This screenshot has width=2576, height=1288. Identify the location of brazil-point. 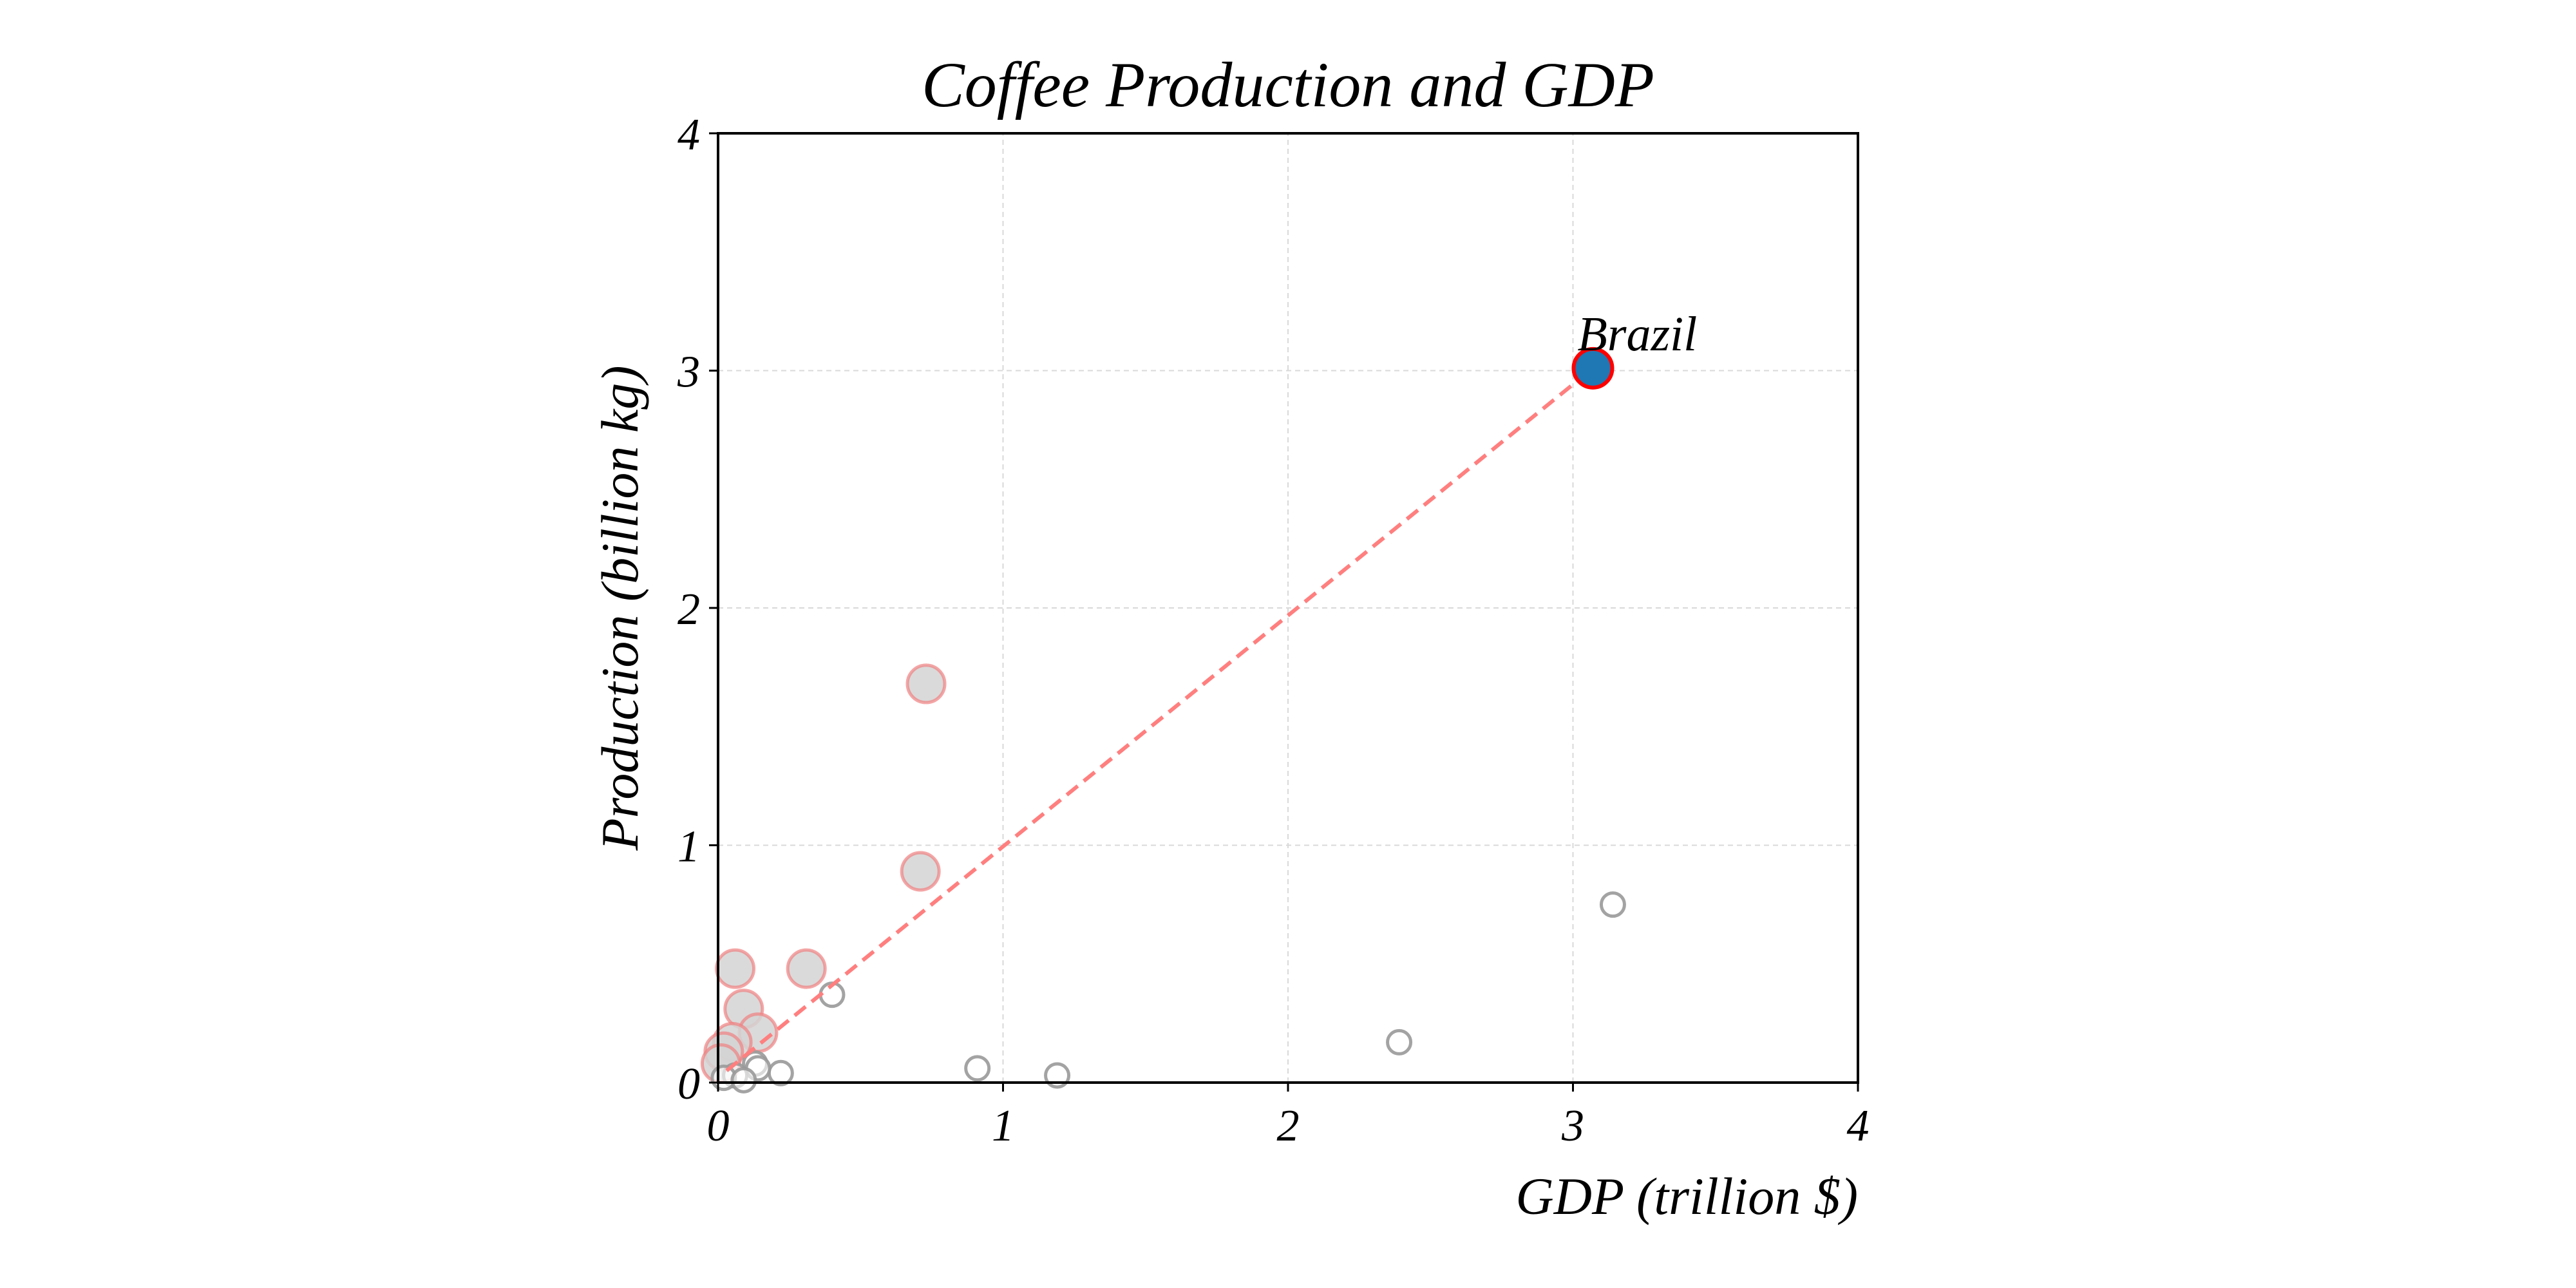
(1593, 368).